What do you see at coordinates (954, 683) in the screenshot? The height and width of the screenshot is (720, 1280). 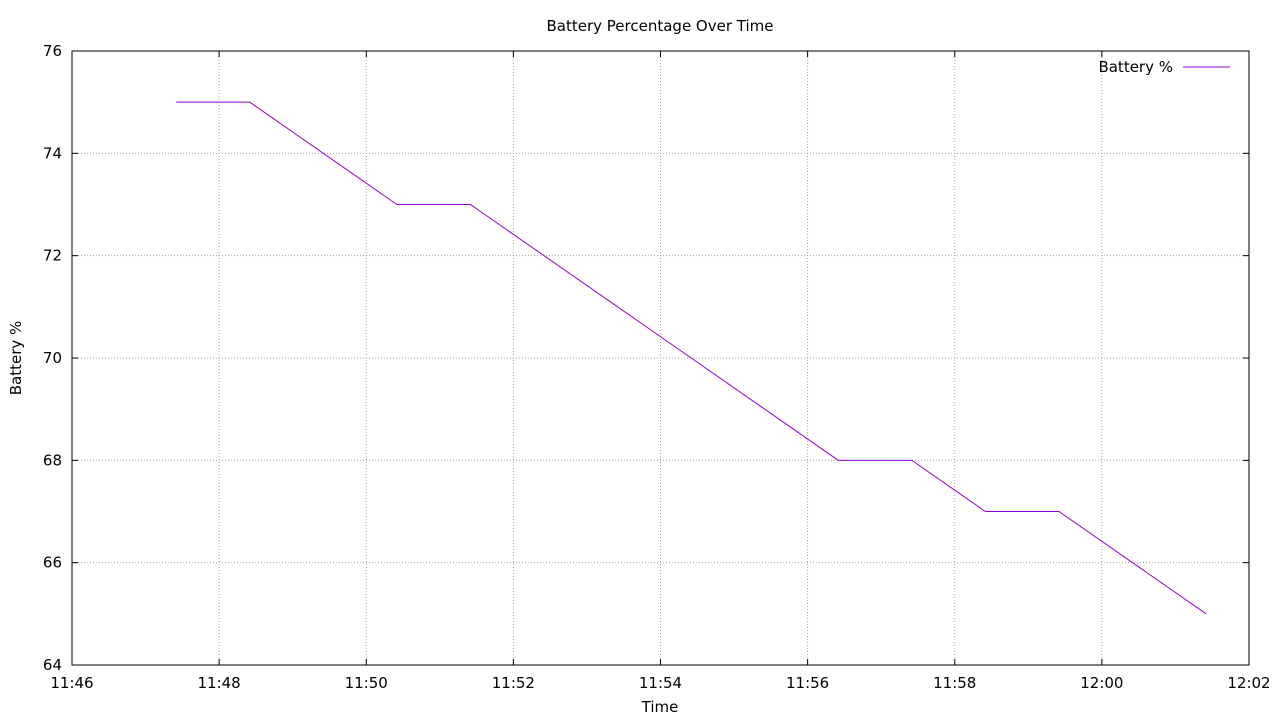 I see `x-tick-label: 11:58` at bounding box center [954, 683].